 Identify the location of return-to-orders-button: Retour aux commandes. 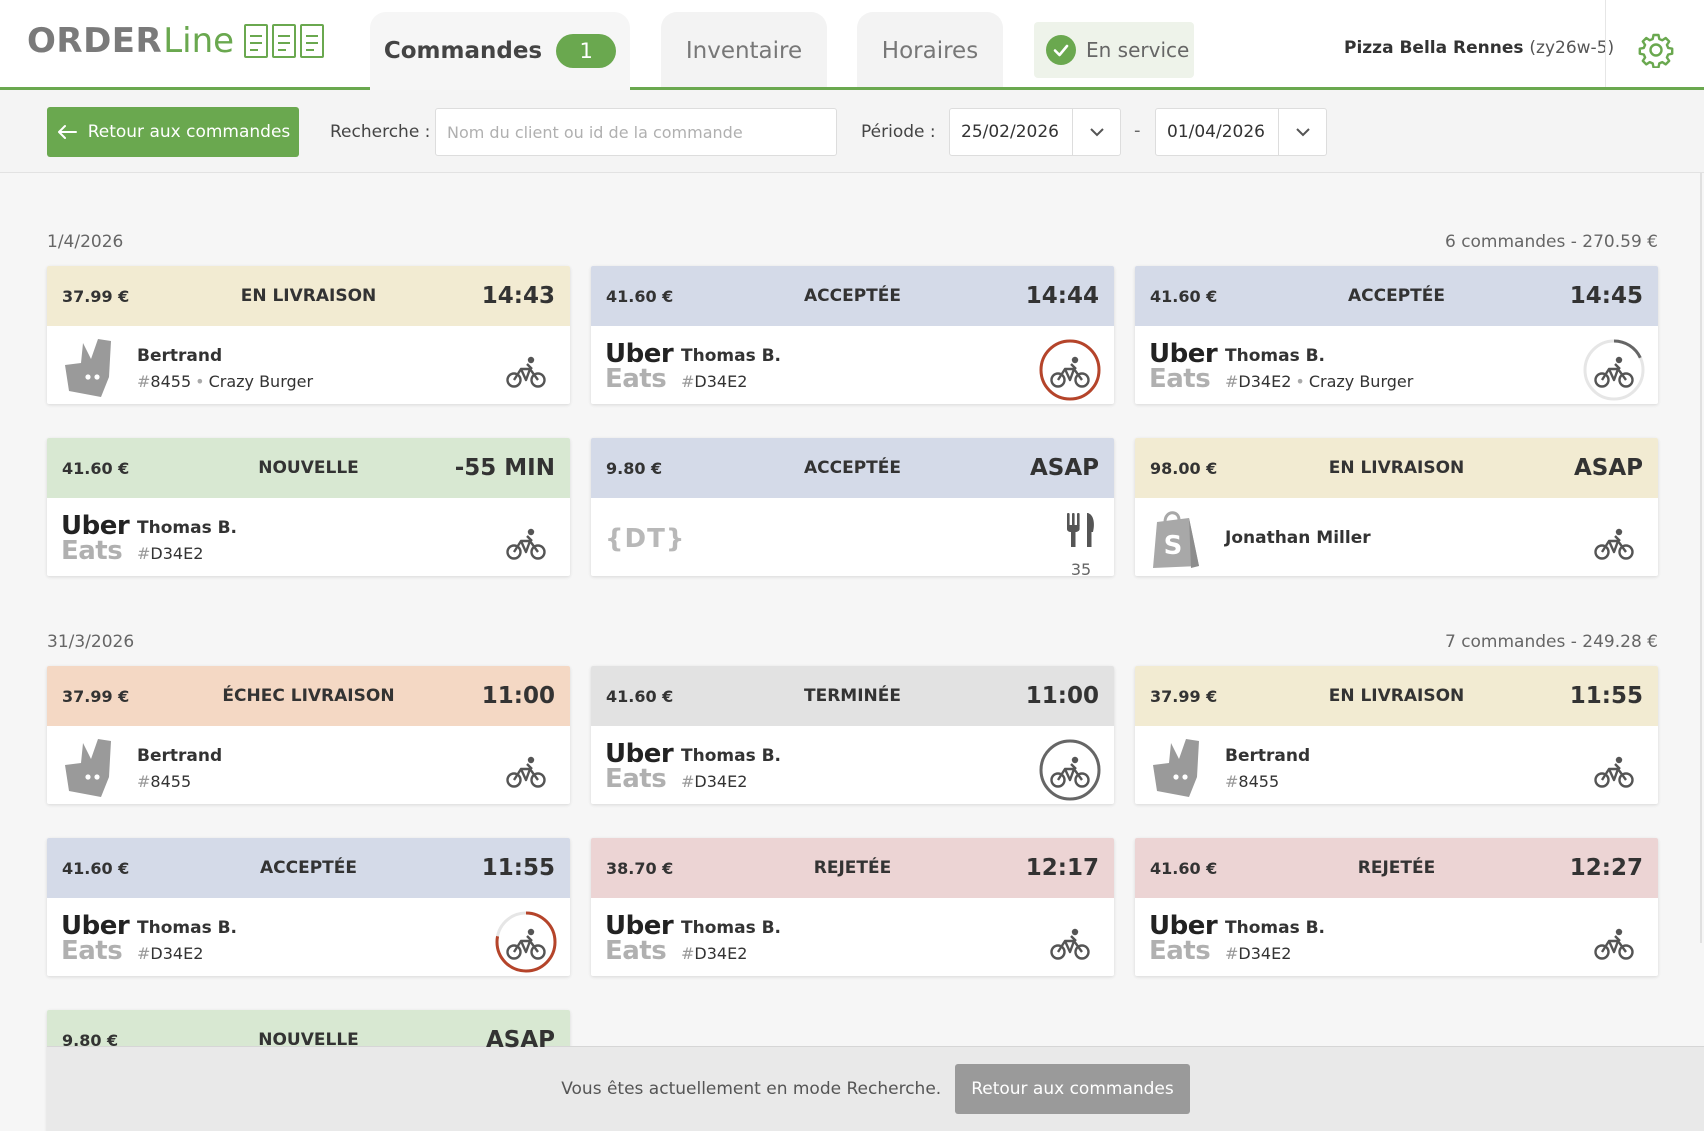
(1072, 1089).